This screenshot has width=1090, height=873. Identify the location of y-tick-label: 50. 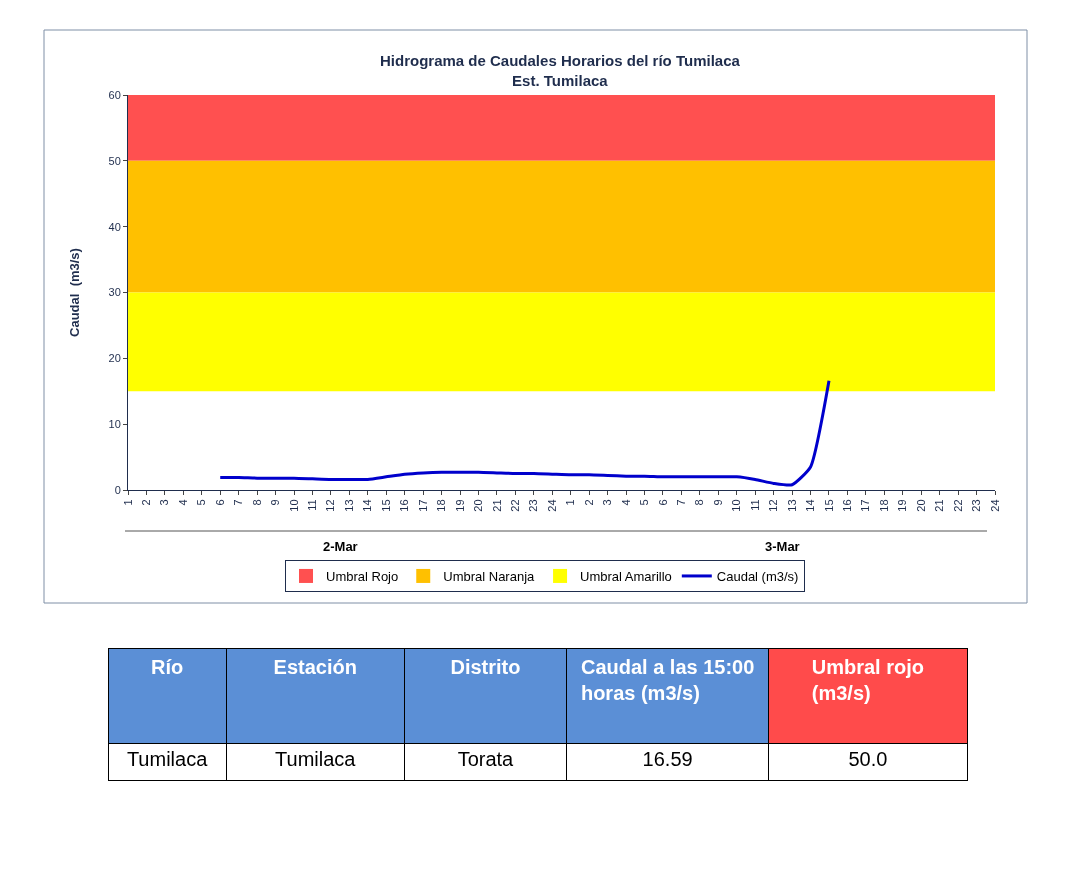
(114, 160).